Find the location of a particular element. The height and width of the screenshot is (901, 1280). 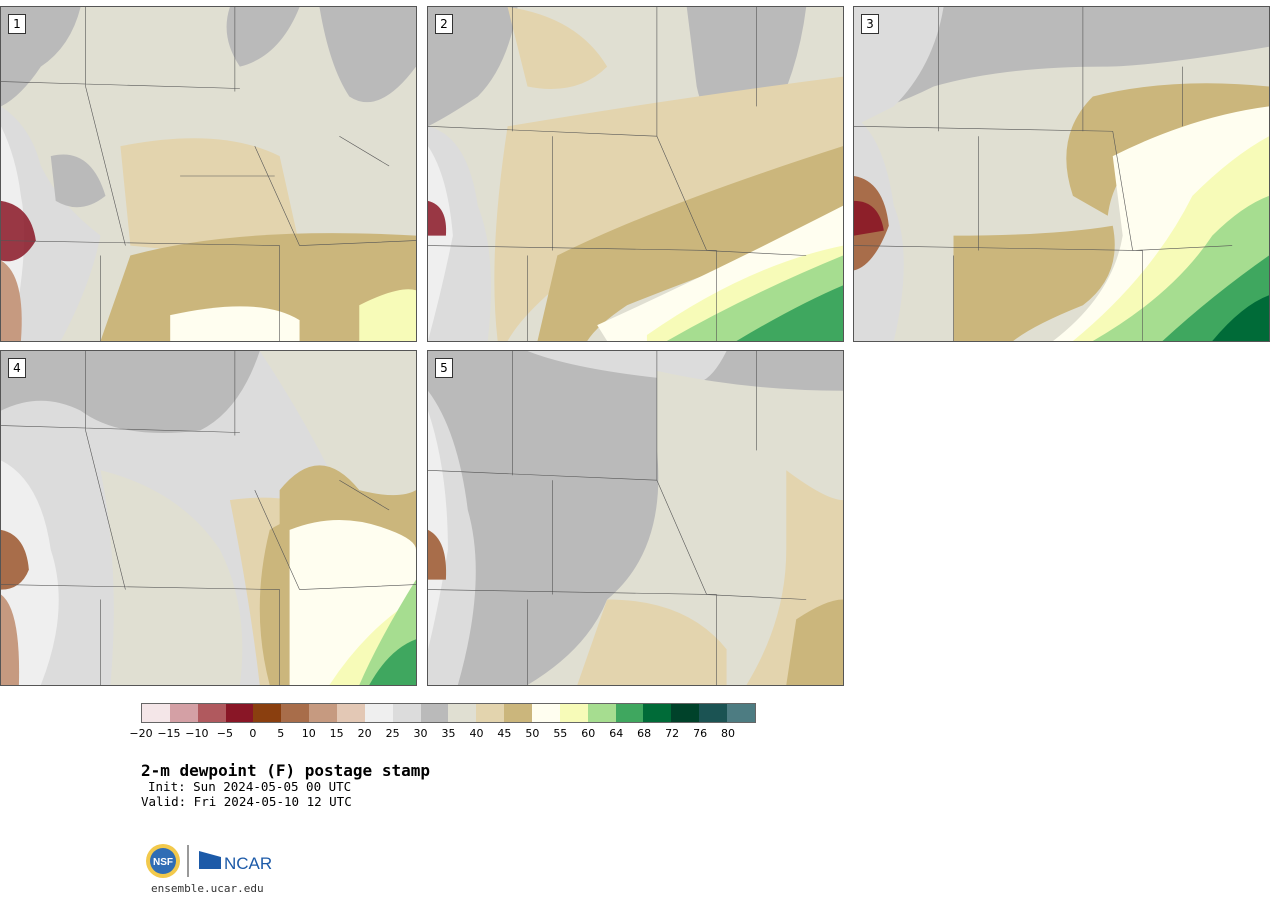

colorbar-tick-label: 30 is located at coordinates (420, 733).